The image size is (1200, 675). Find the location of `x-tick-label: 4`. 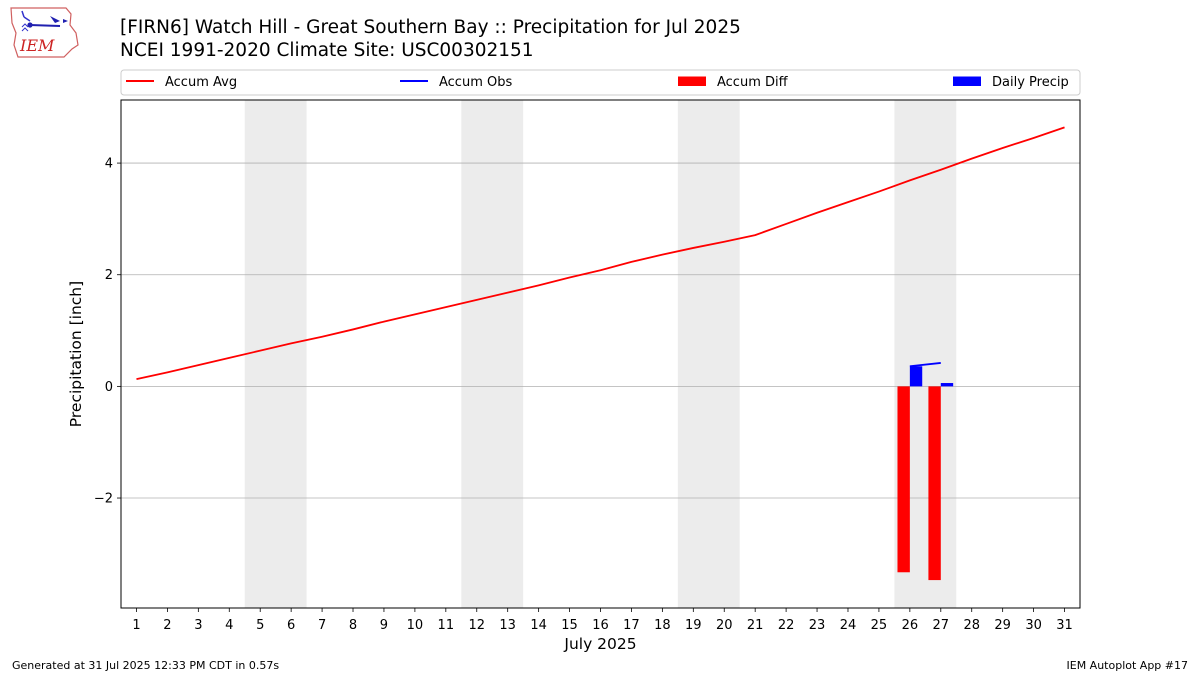

x-tick-label: 4 is located at coordinates (229, 625).